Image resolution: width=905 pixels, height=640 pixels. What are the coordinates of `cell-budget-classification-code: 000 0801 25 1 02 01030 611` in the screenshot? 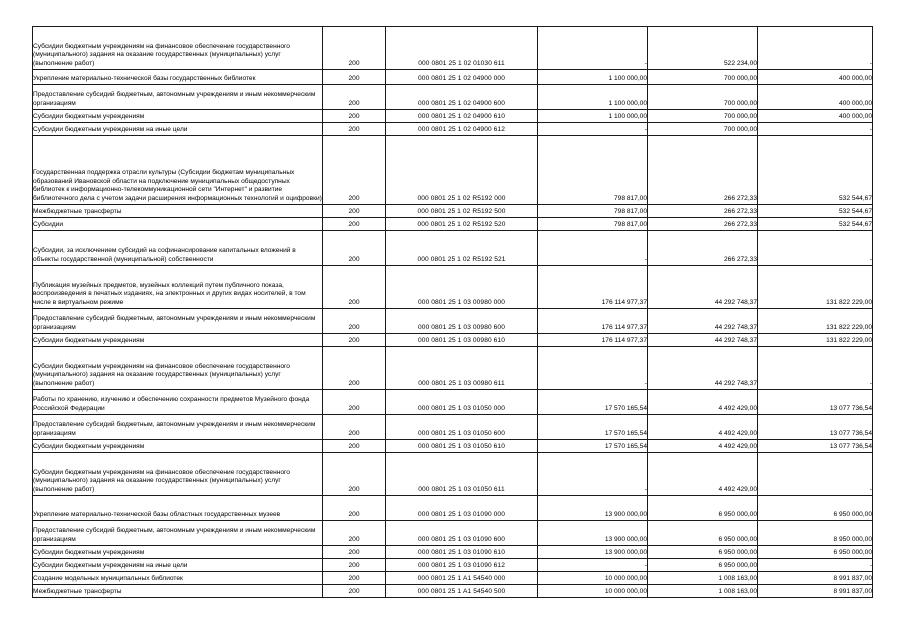 It's located at (461, 48).